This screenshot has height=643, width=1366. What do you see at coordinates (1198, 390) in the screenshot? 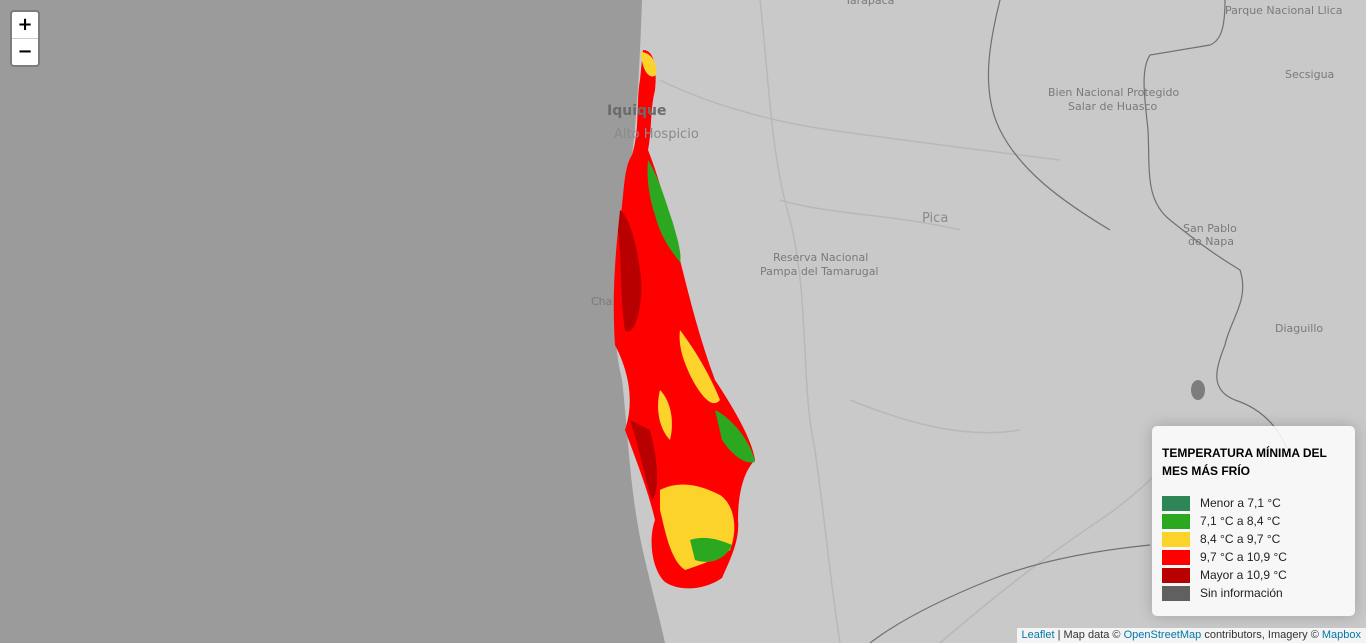
I see `lake` at bounding box center [1198, 390].